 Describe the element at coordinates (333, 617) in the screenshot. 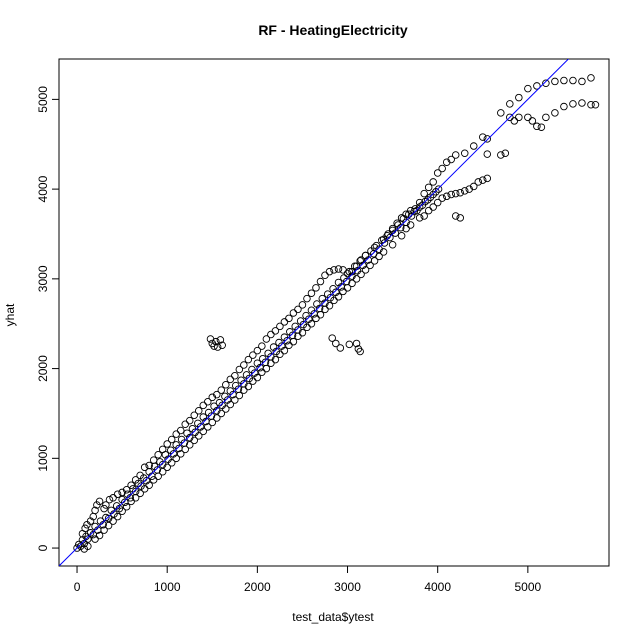

I see `x-axis-label: test_data$ytest` at that location.